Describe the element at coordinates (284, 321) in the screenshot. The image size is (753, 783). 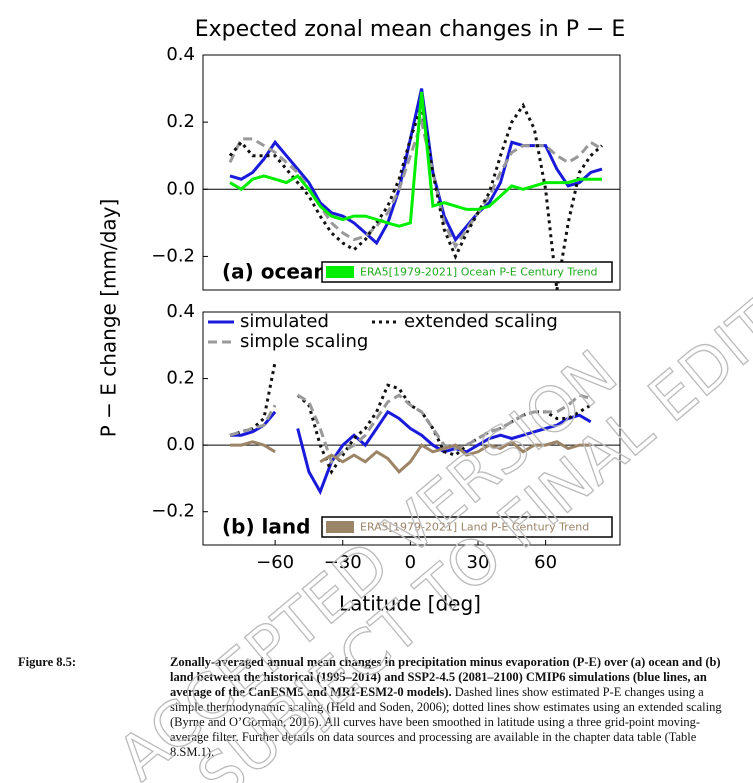
I see `legend-label: simulated` at that location.